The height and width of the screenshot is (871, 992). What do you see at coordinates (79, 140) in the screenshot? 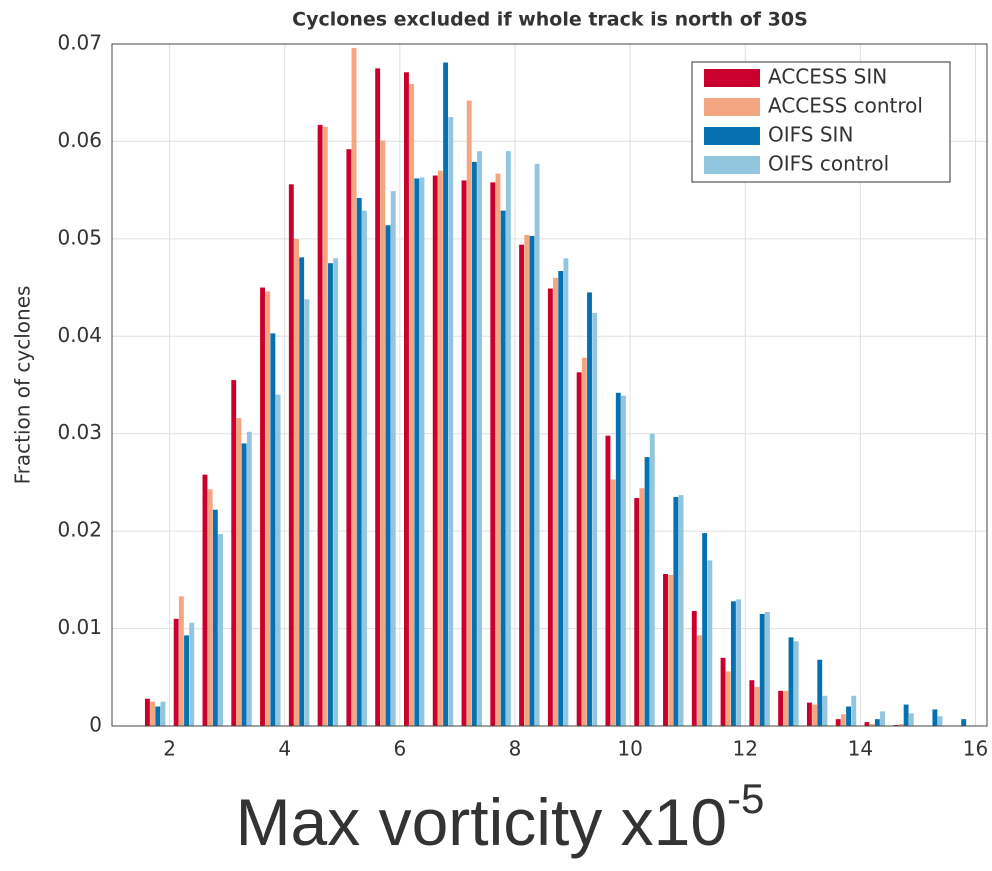
I see `y-tick-label: 0.06` at bounding box center [79, 140].